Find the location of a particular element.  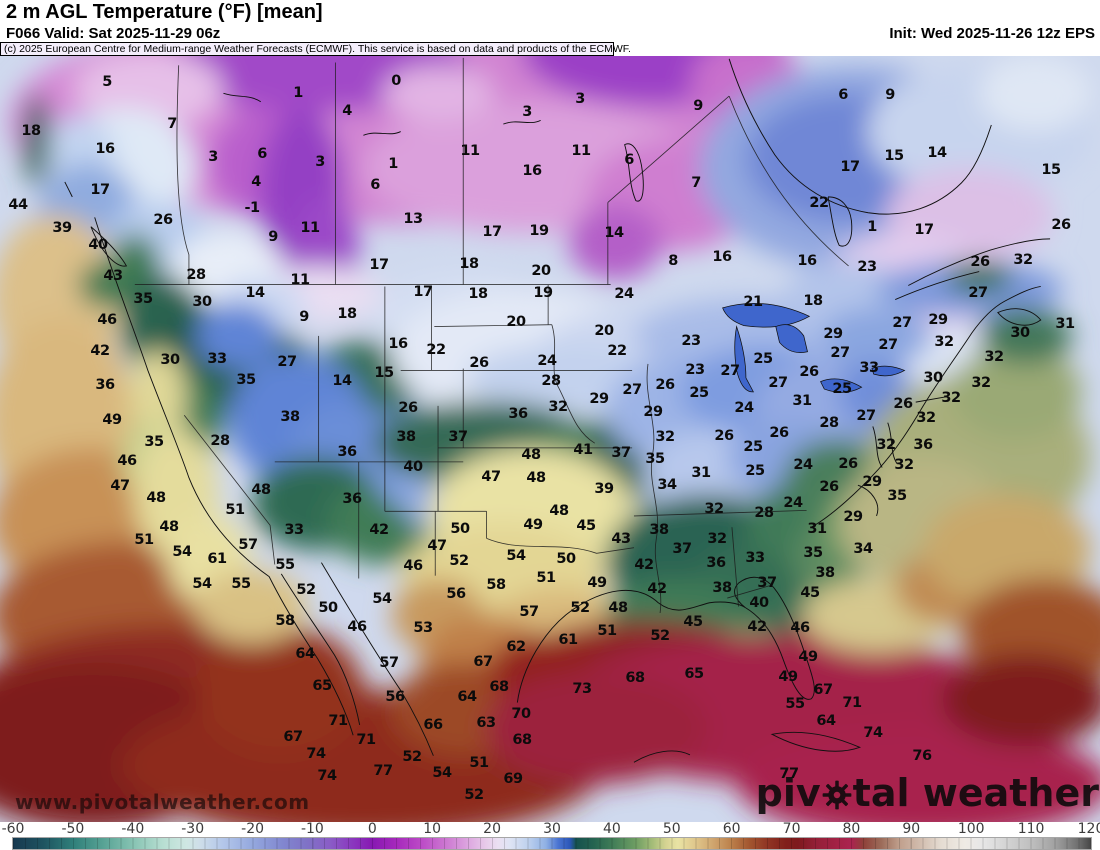

logo-text-suffix: tal weather is located at coordinates (975, 793).